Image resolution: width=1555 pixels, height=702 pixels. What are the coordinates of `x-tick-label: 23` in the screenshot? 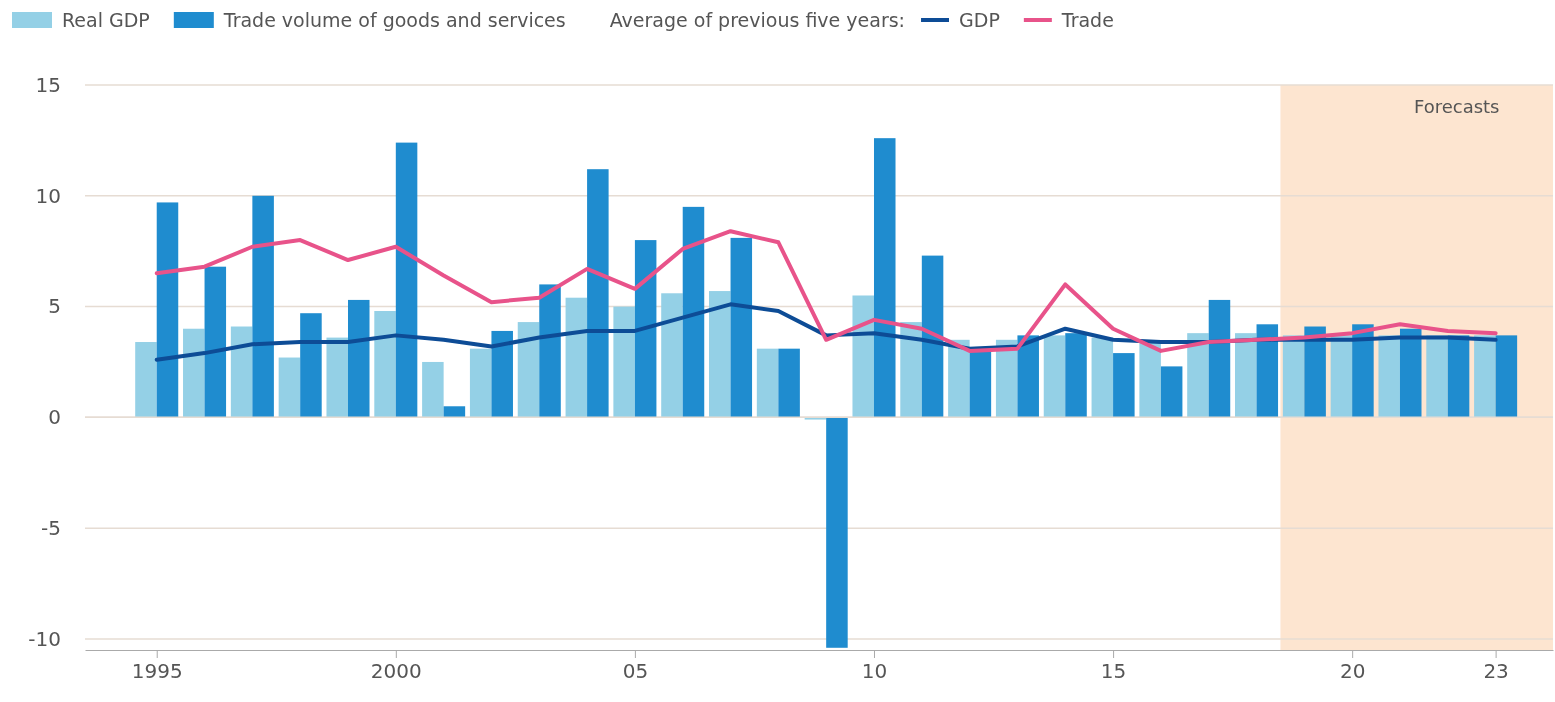 It's located at (1496, 671).